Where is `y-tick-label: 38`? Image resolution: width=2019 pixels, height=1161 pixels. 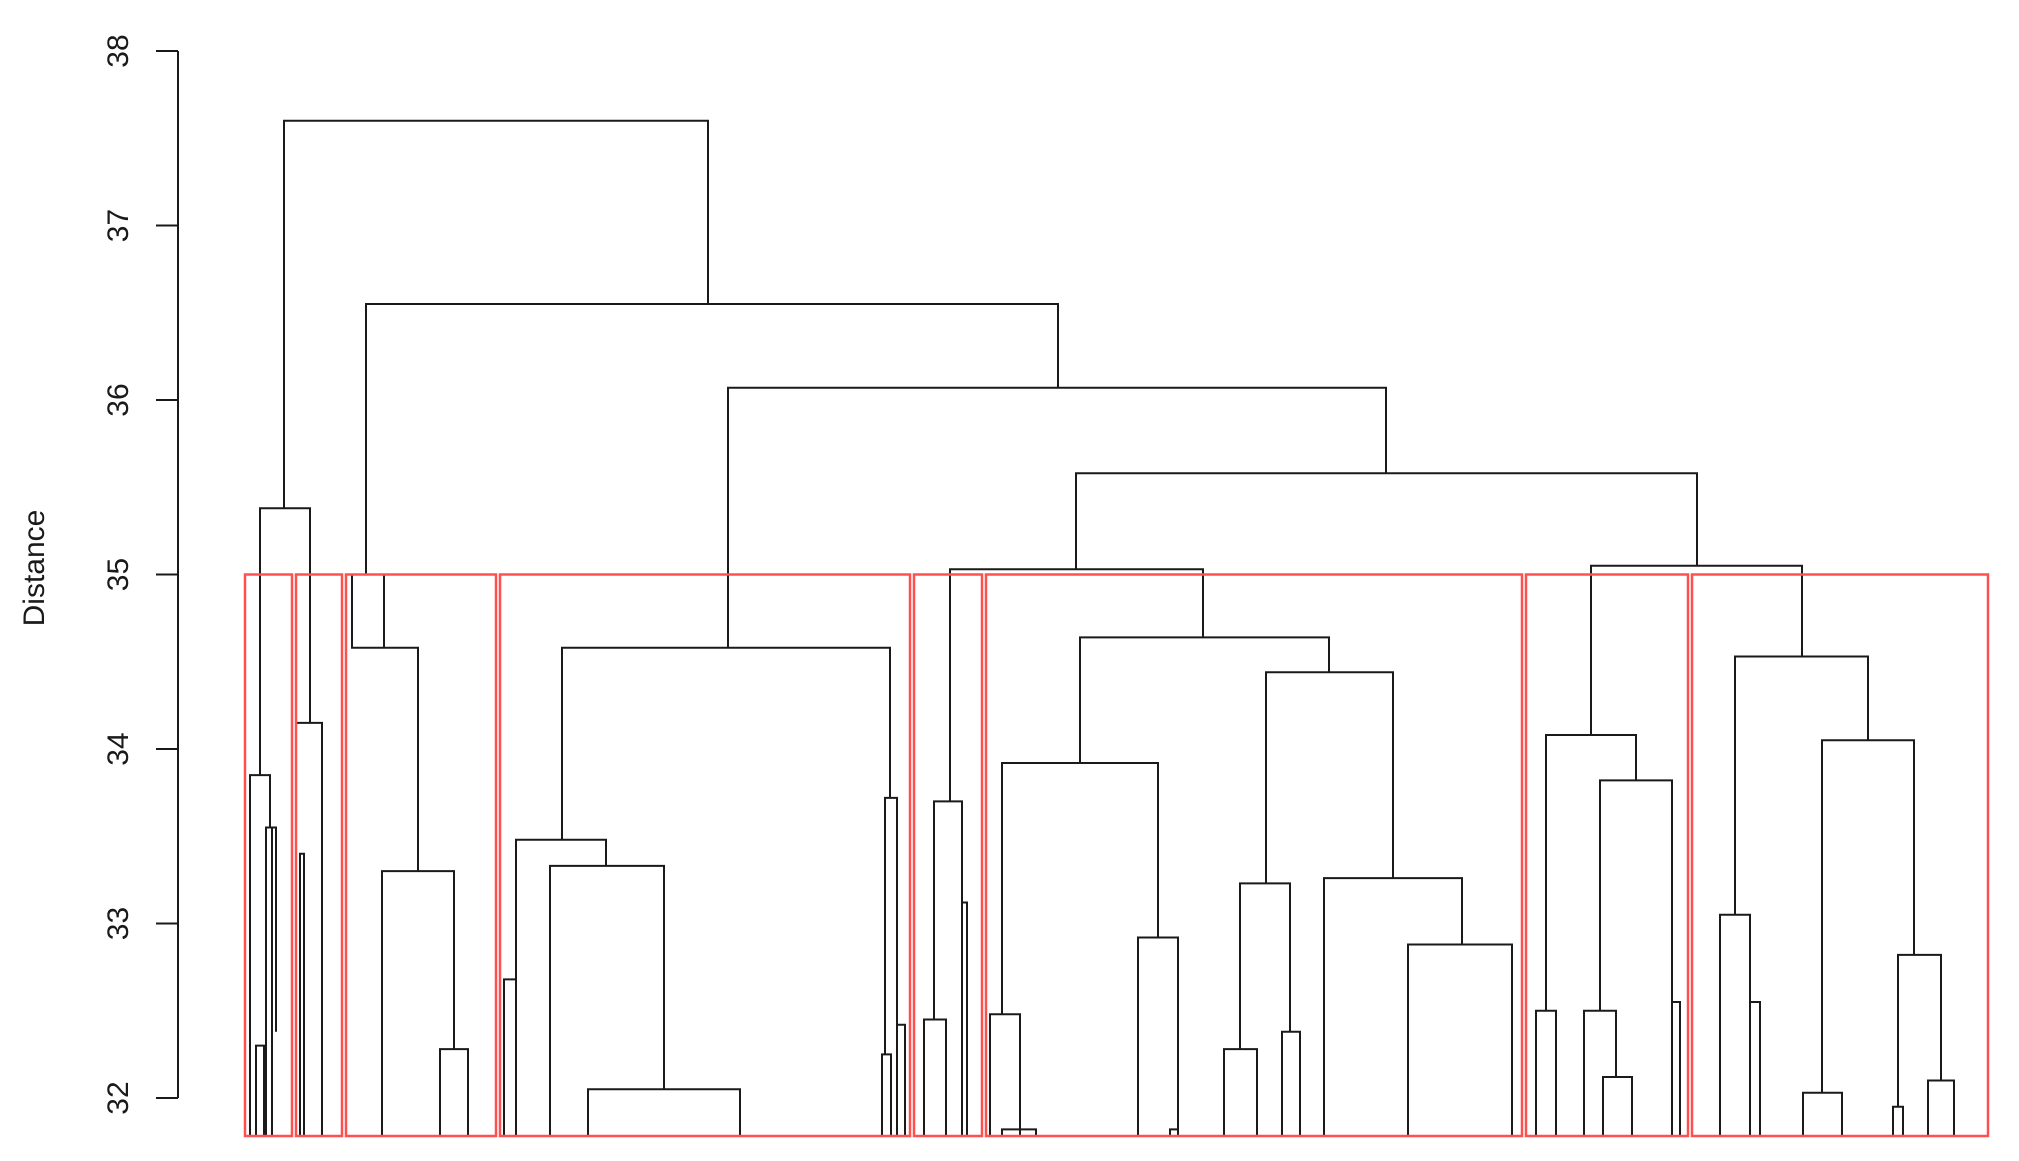 y-tick-label: 38 is located at coordinates (118, 50).